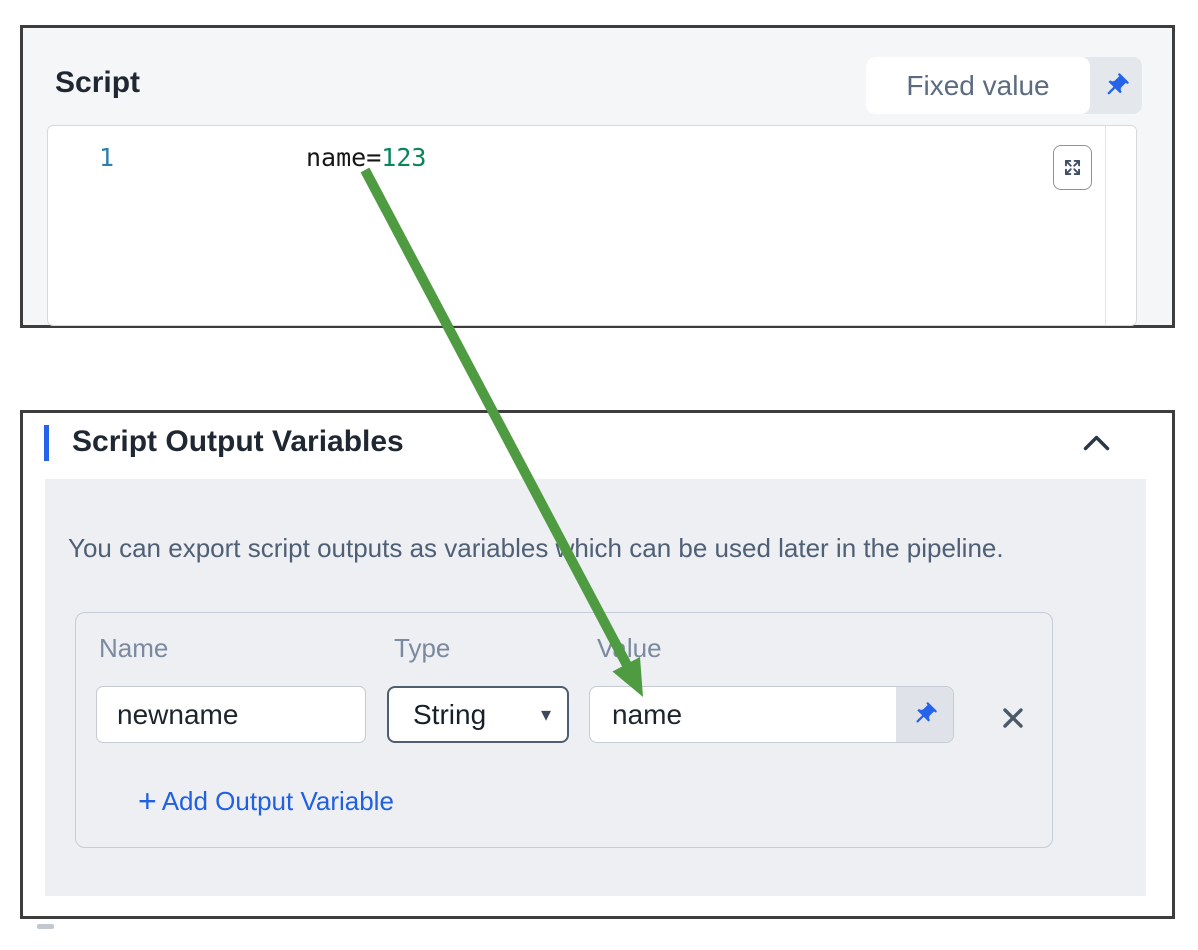 Image resolution: width=1198 pixels, height=950 pixels. What do you see at coordinates (45, 926) in the screenshot?
I see `scrollbar-fragment` at bounding box center [45, 926].